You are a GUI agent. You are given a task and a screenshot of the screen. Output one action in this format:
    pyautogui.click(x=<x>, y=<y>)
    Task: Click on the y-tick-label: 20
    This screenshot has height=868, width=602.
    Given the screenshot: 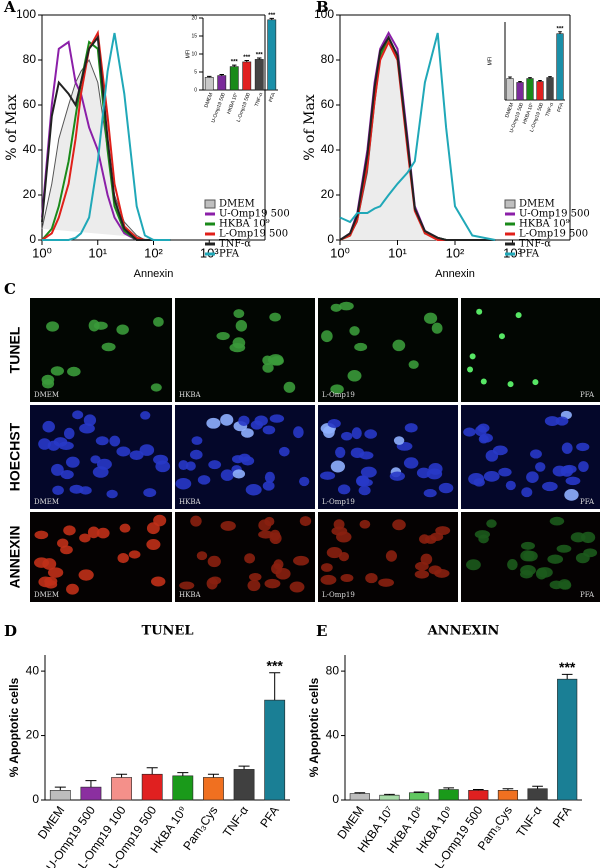 What is the action you would take?
    pyautogui.click(x=33, y=735)
    